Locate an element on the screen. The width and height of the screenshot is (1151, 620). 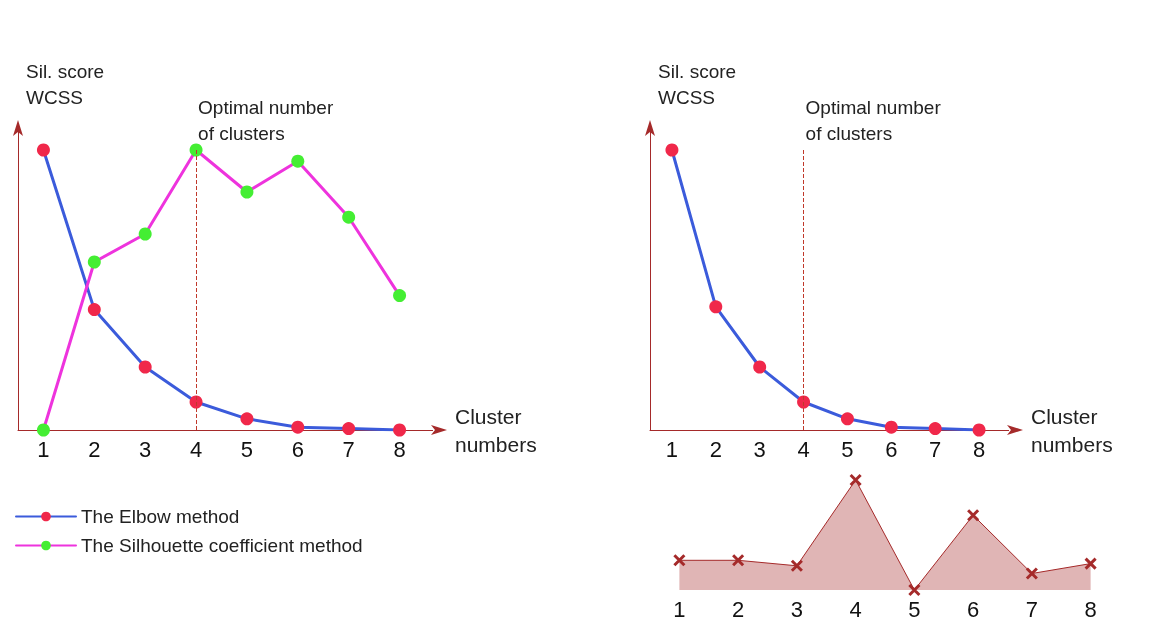
legend-label: The Silhouette coefficient method is located at coordinates (222, 545).